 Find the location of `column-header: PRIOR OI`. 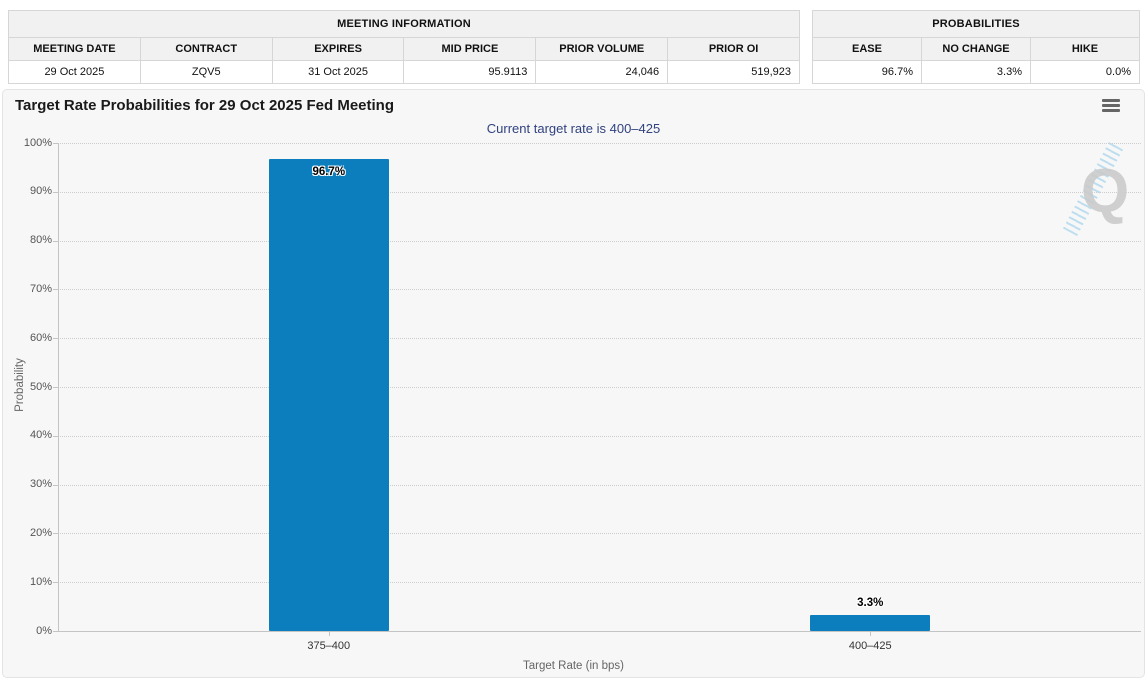

column-header: PRIOR OI is located at coordinates (733, 49).